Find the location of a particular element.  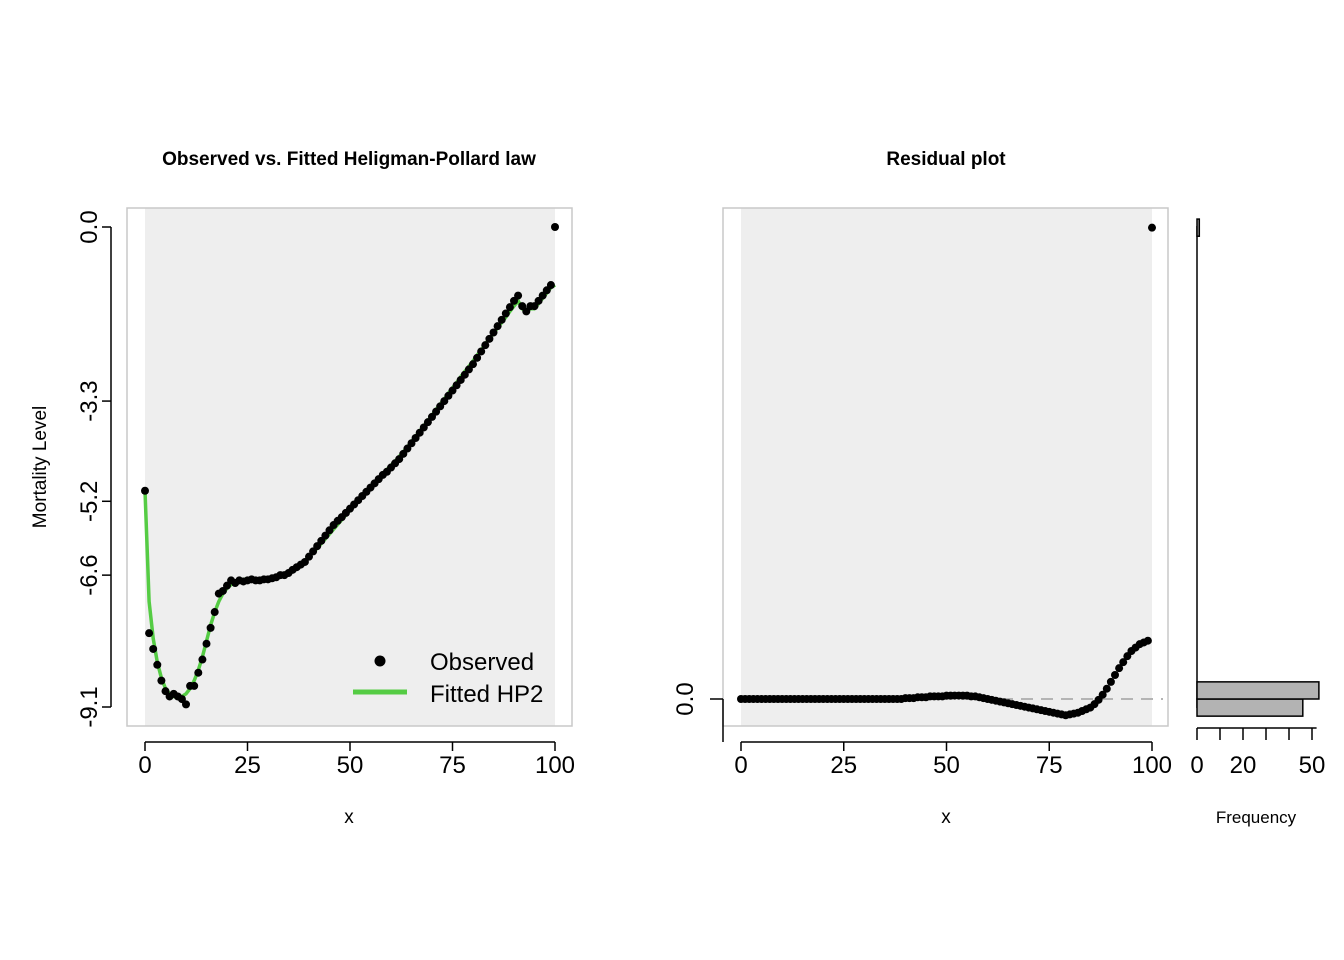

y-tick-label: -9.1 is located at coordinates (89, 706).